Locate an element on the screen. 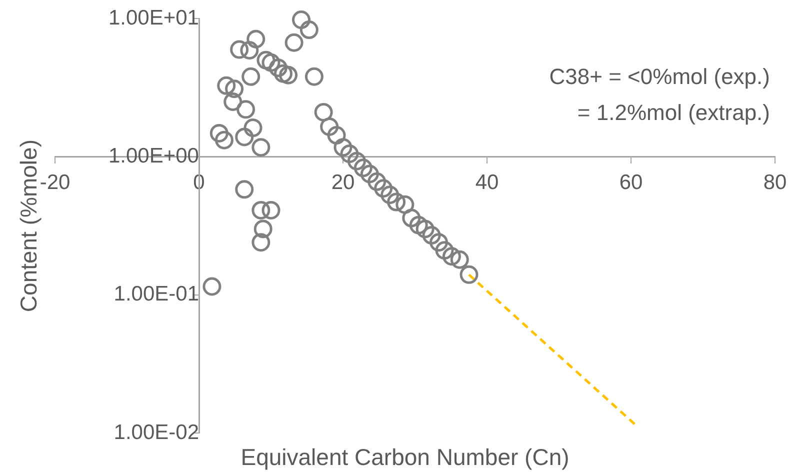 The image size is (810, 473). annotation: C38+ = <0%mol (exp.) is located at coordinates (659, 77).